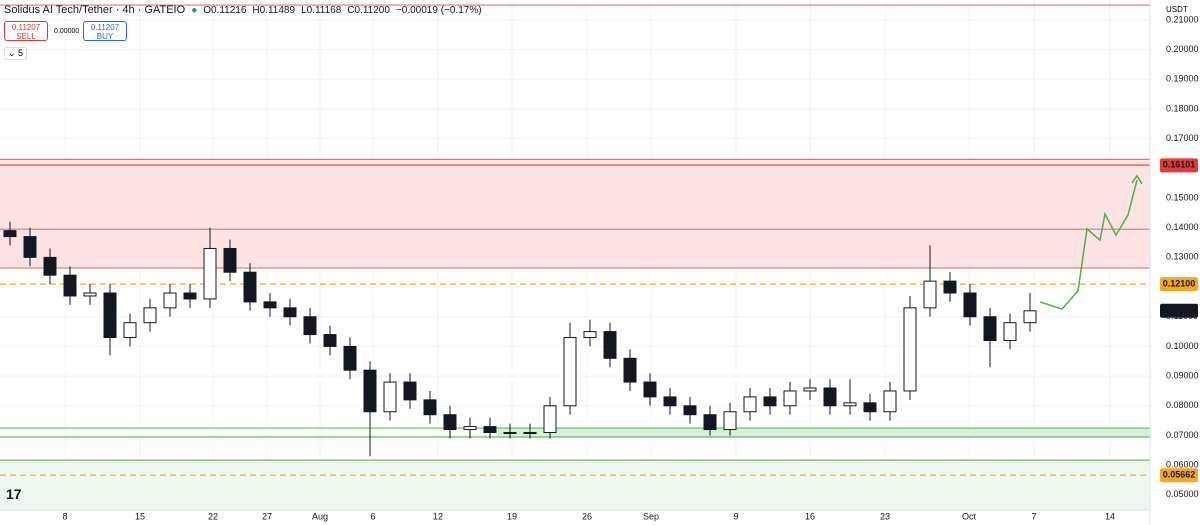  What do you see at coordinates (213, 516) in the screenshot?
I see `x-tick-label: 22` at bounding box center [213, 516].